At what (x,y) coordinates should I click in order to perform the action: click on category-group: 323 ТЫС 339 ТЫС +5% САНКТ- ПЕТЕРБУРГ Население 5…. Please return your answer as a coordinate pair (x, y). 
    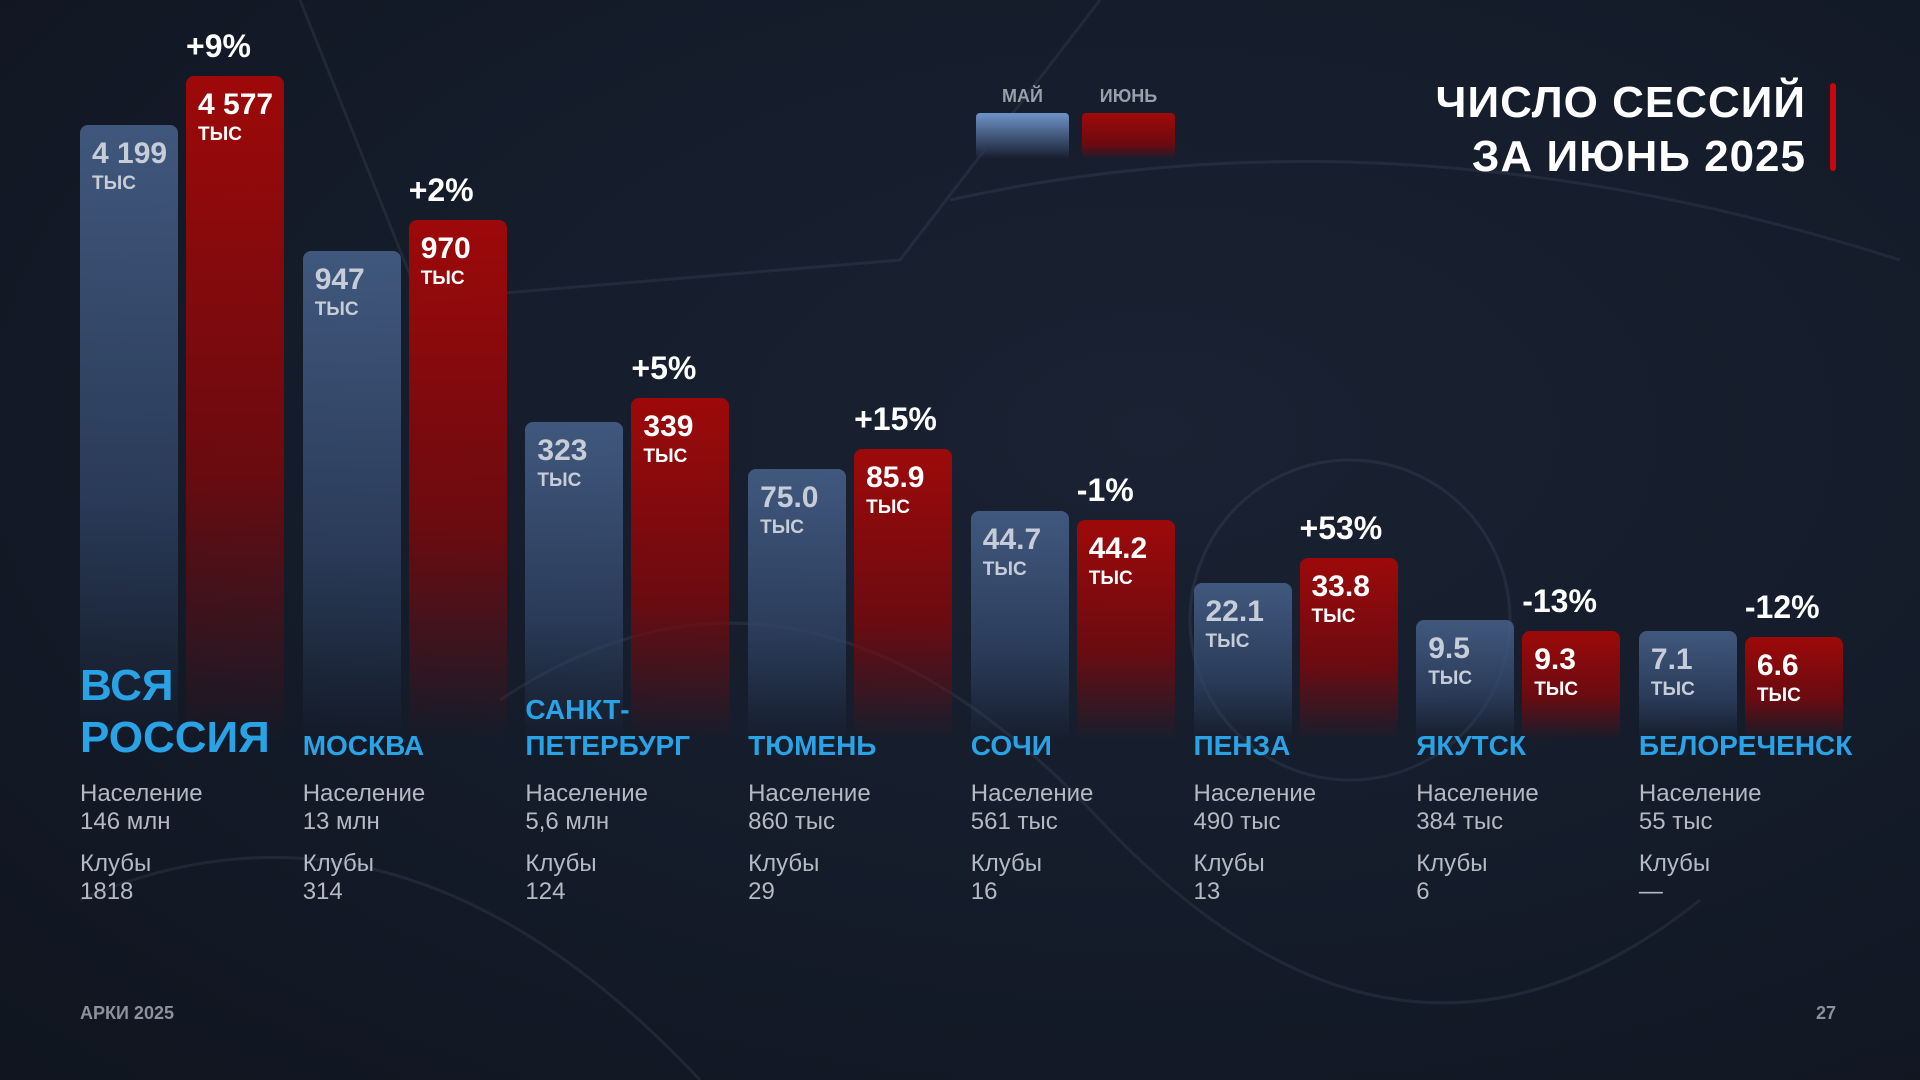
    Looking at the image, I should click on (630, 540).